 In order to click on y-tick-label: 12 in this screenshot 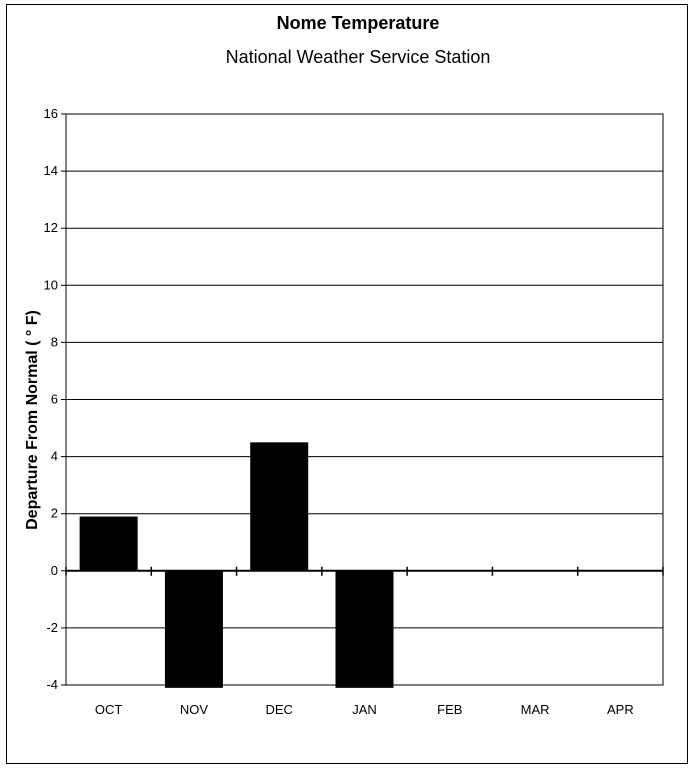, I will do `click(51, 227)`.